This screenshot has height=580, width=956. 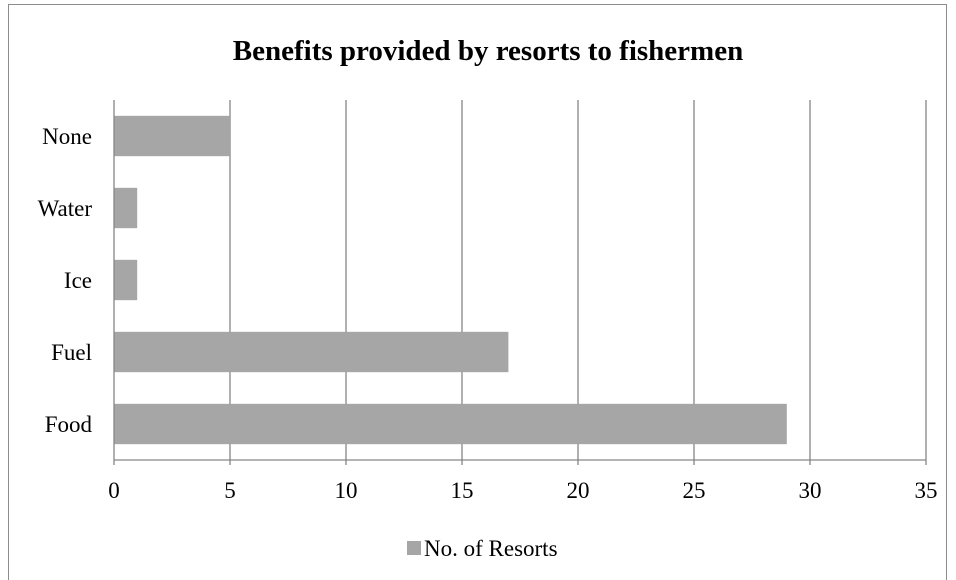 I want to click on bar-ice, so click(x=126, y=280).